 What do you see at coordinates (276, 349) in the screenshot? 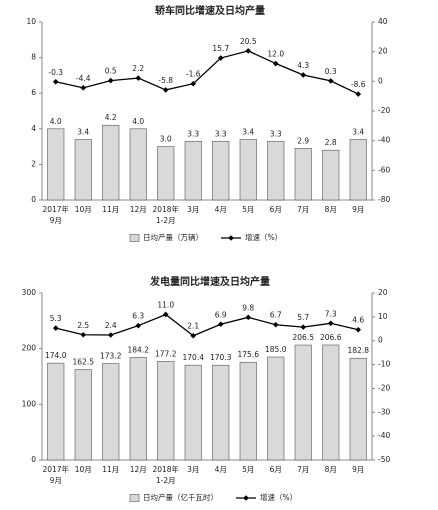
I see `bar-label: 185.0` at bounding box center [276, 349].